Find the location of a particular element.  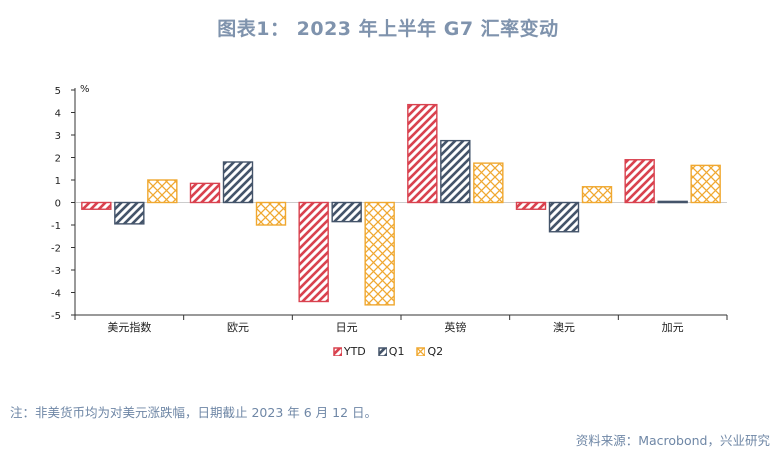

source-text: 资料来源：Macrobond，兴业研究 is located at coordinates (672, 440).